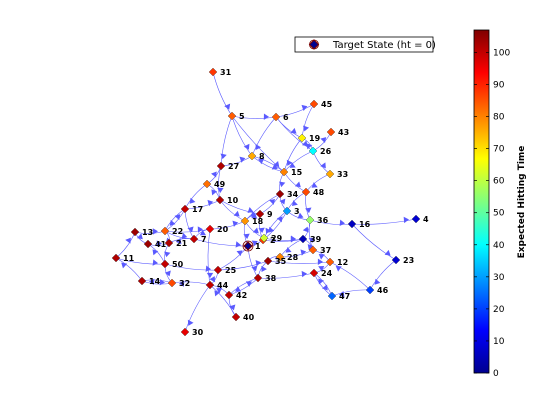  I want to click on node-label-25: 25, so click(231, 270).